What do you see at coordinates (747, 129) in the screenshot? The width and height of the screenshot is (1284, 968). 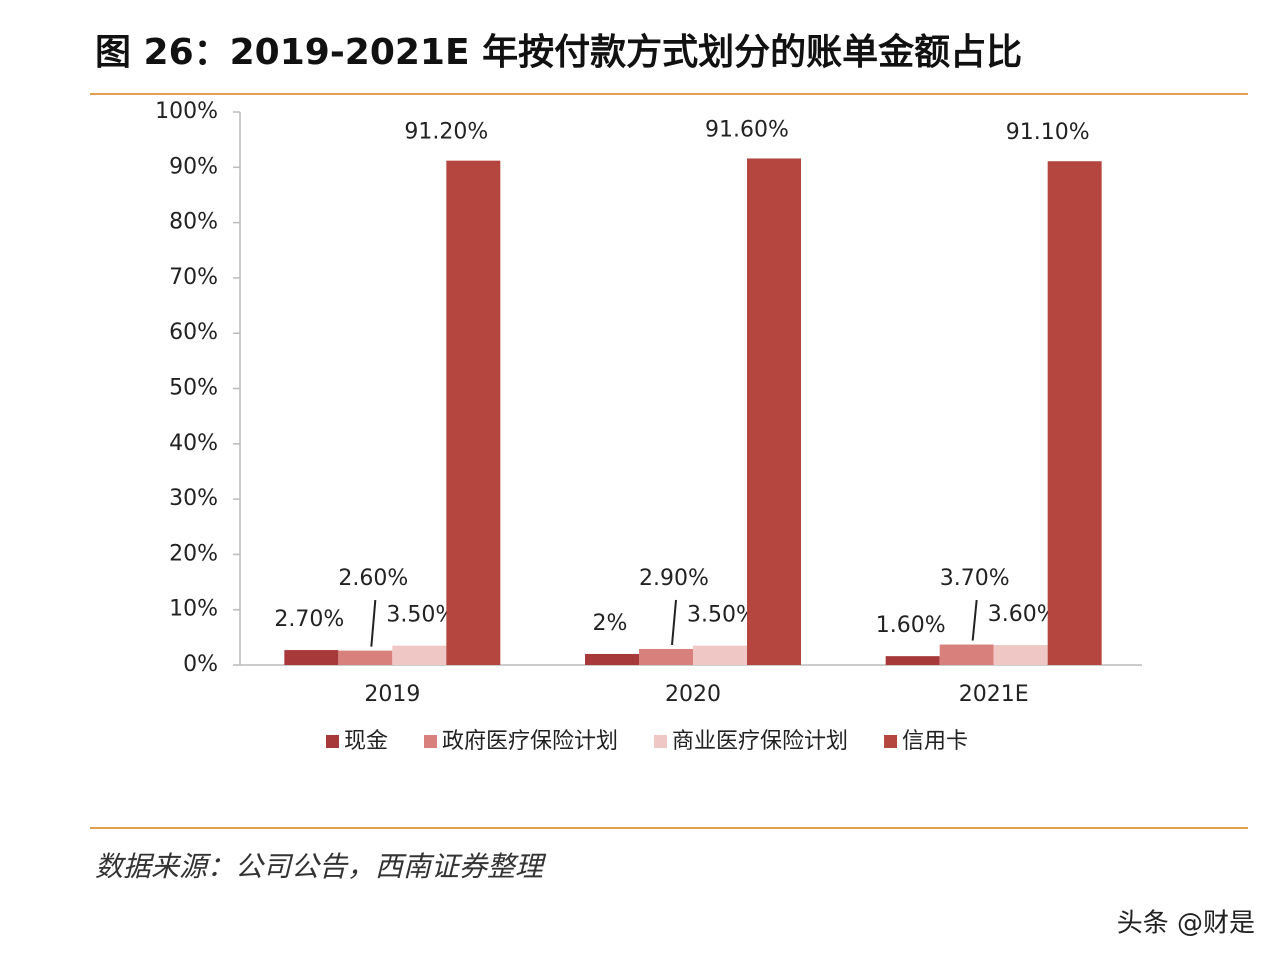 I see `value-label: 91.60%` at bounding box center [747, 129].